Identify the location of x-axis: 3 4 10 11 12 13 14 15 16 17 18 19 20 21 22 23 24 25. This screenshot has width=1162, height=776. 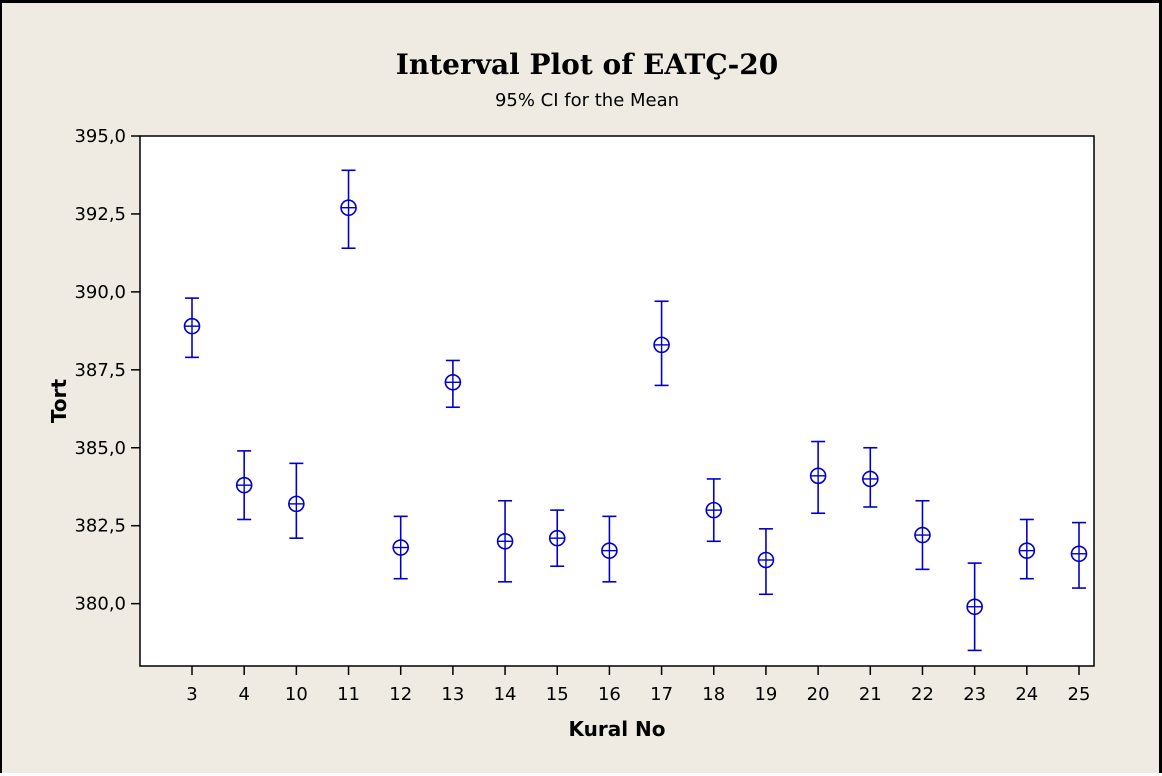
(638, 685).